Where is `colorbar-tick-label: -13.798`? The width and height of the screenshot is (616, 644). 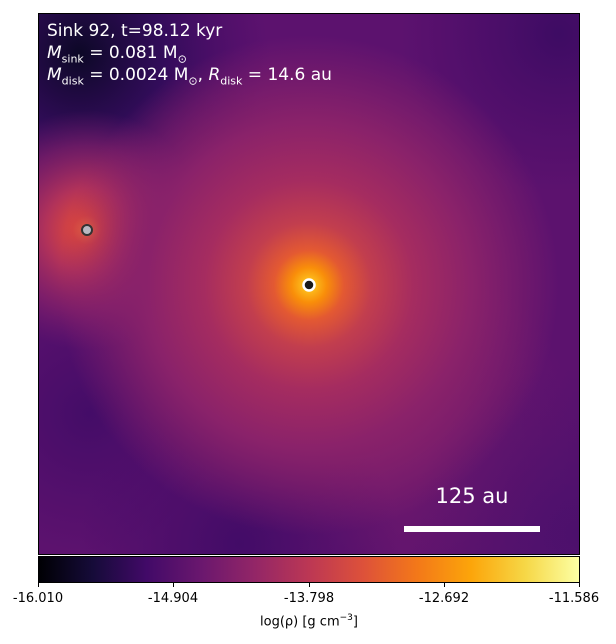
colorbar-tick-label: -13.798 is located at coordinates (309, 598).